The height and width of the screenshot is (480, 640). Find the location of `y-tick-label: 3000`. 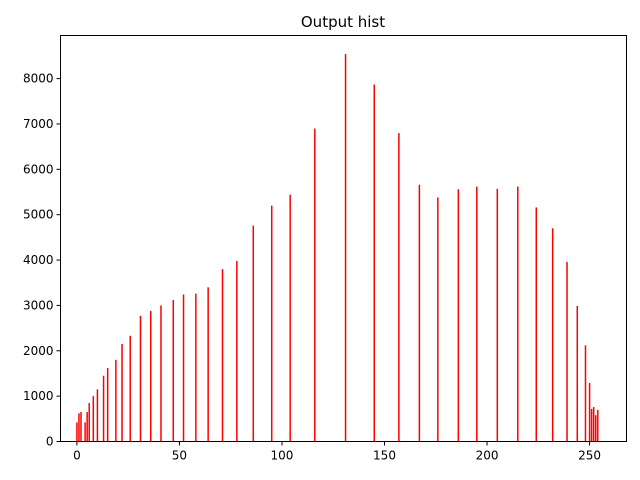

y-tick-label: 3000 is located at coordinates (38, 305).